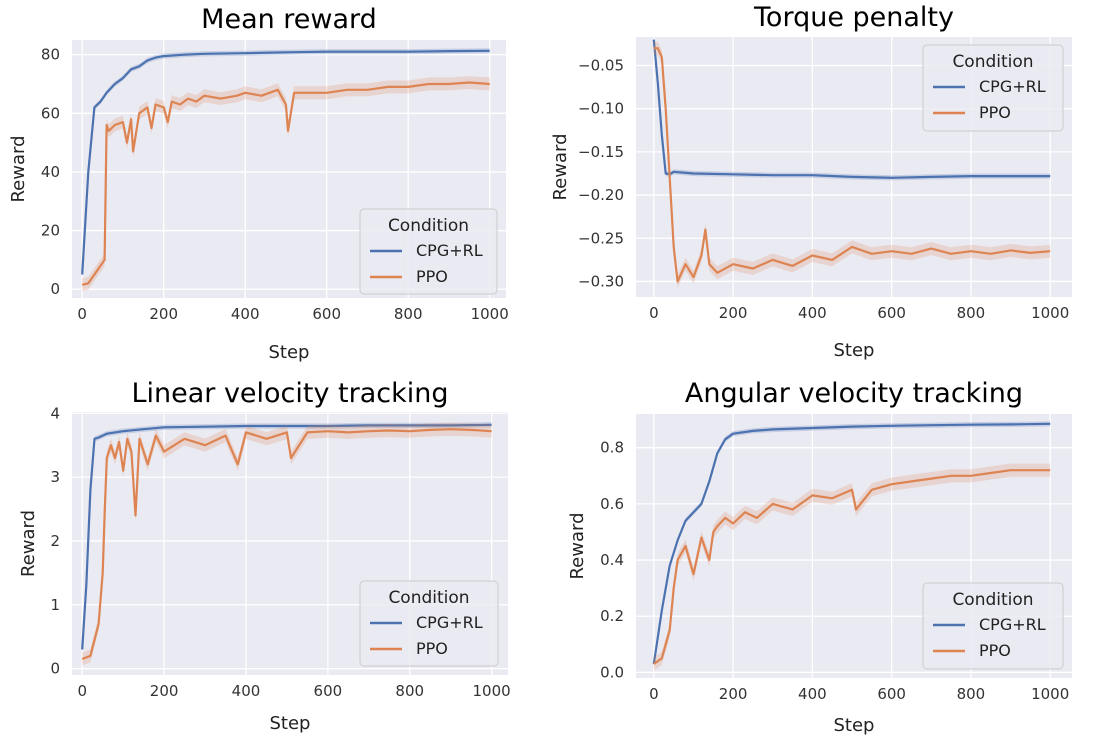 The width and height of the screenshot is (1101, 737). What do you see at coordinates (601, 152) in the screenshot?
I see `y-tick-label: −0.15` at bounding box center [601, 152].